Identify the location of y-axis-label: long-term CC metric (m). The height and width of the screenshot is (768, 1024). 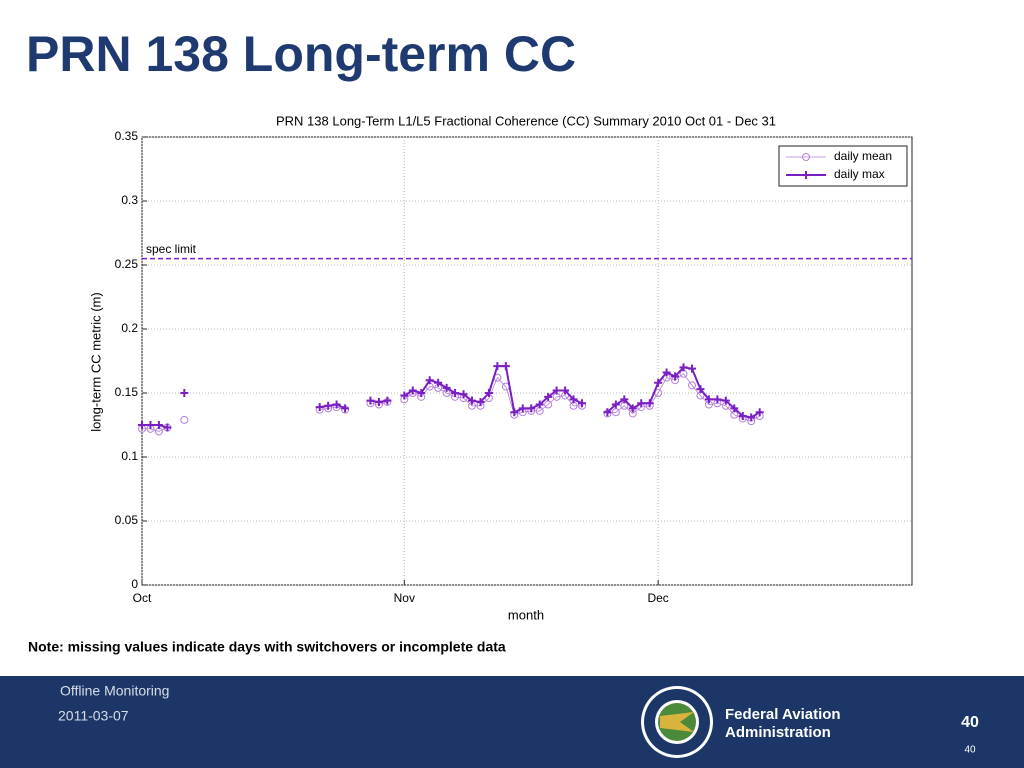
(95, 361).